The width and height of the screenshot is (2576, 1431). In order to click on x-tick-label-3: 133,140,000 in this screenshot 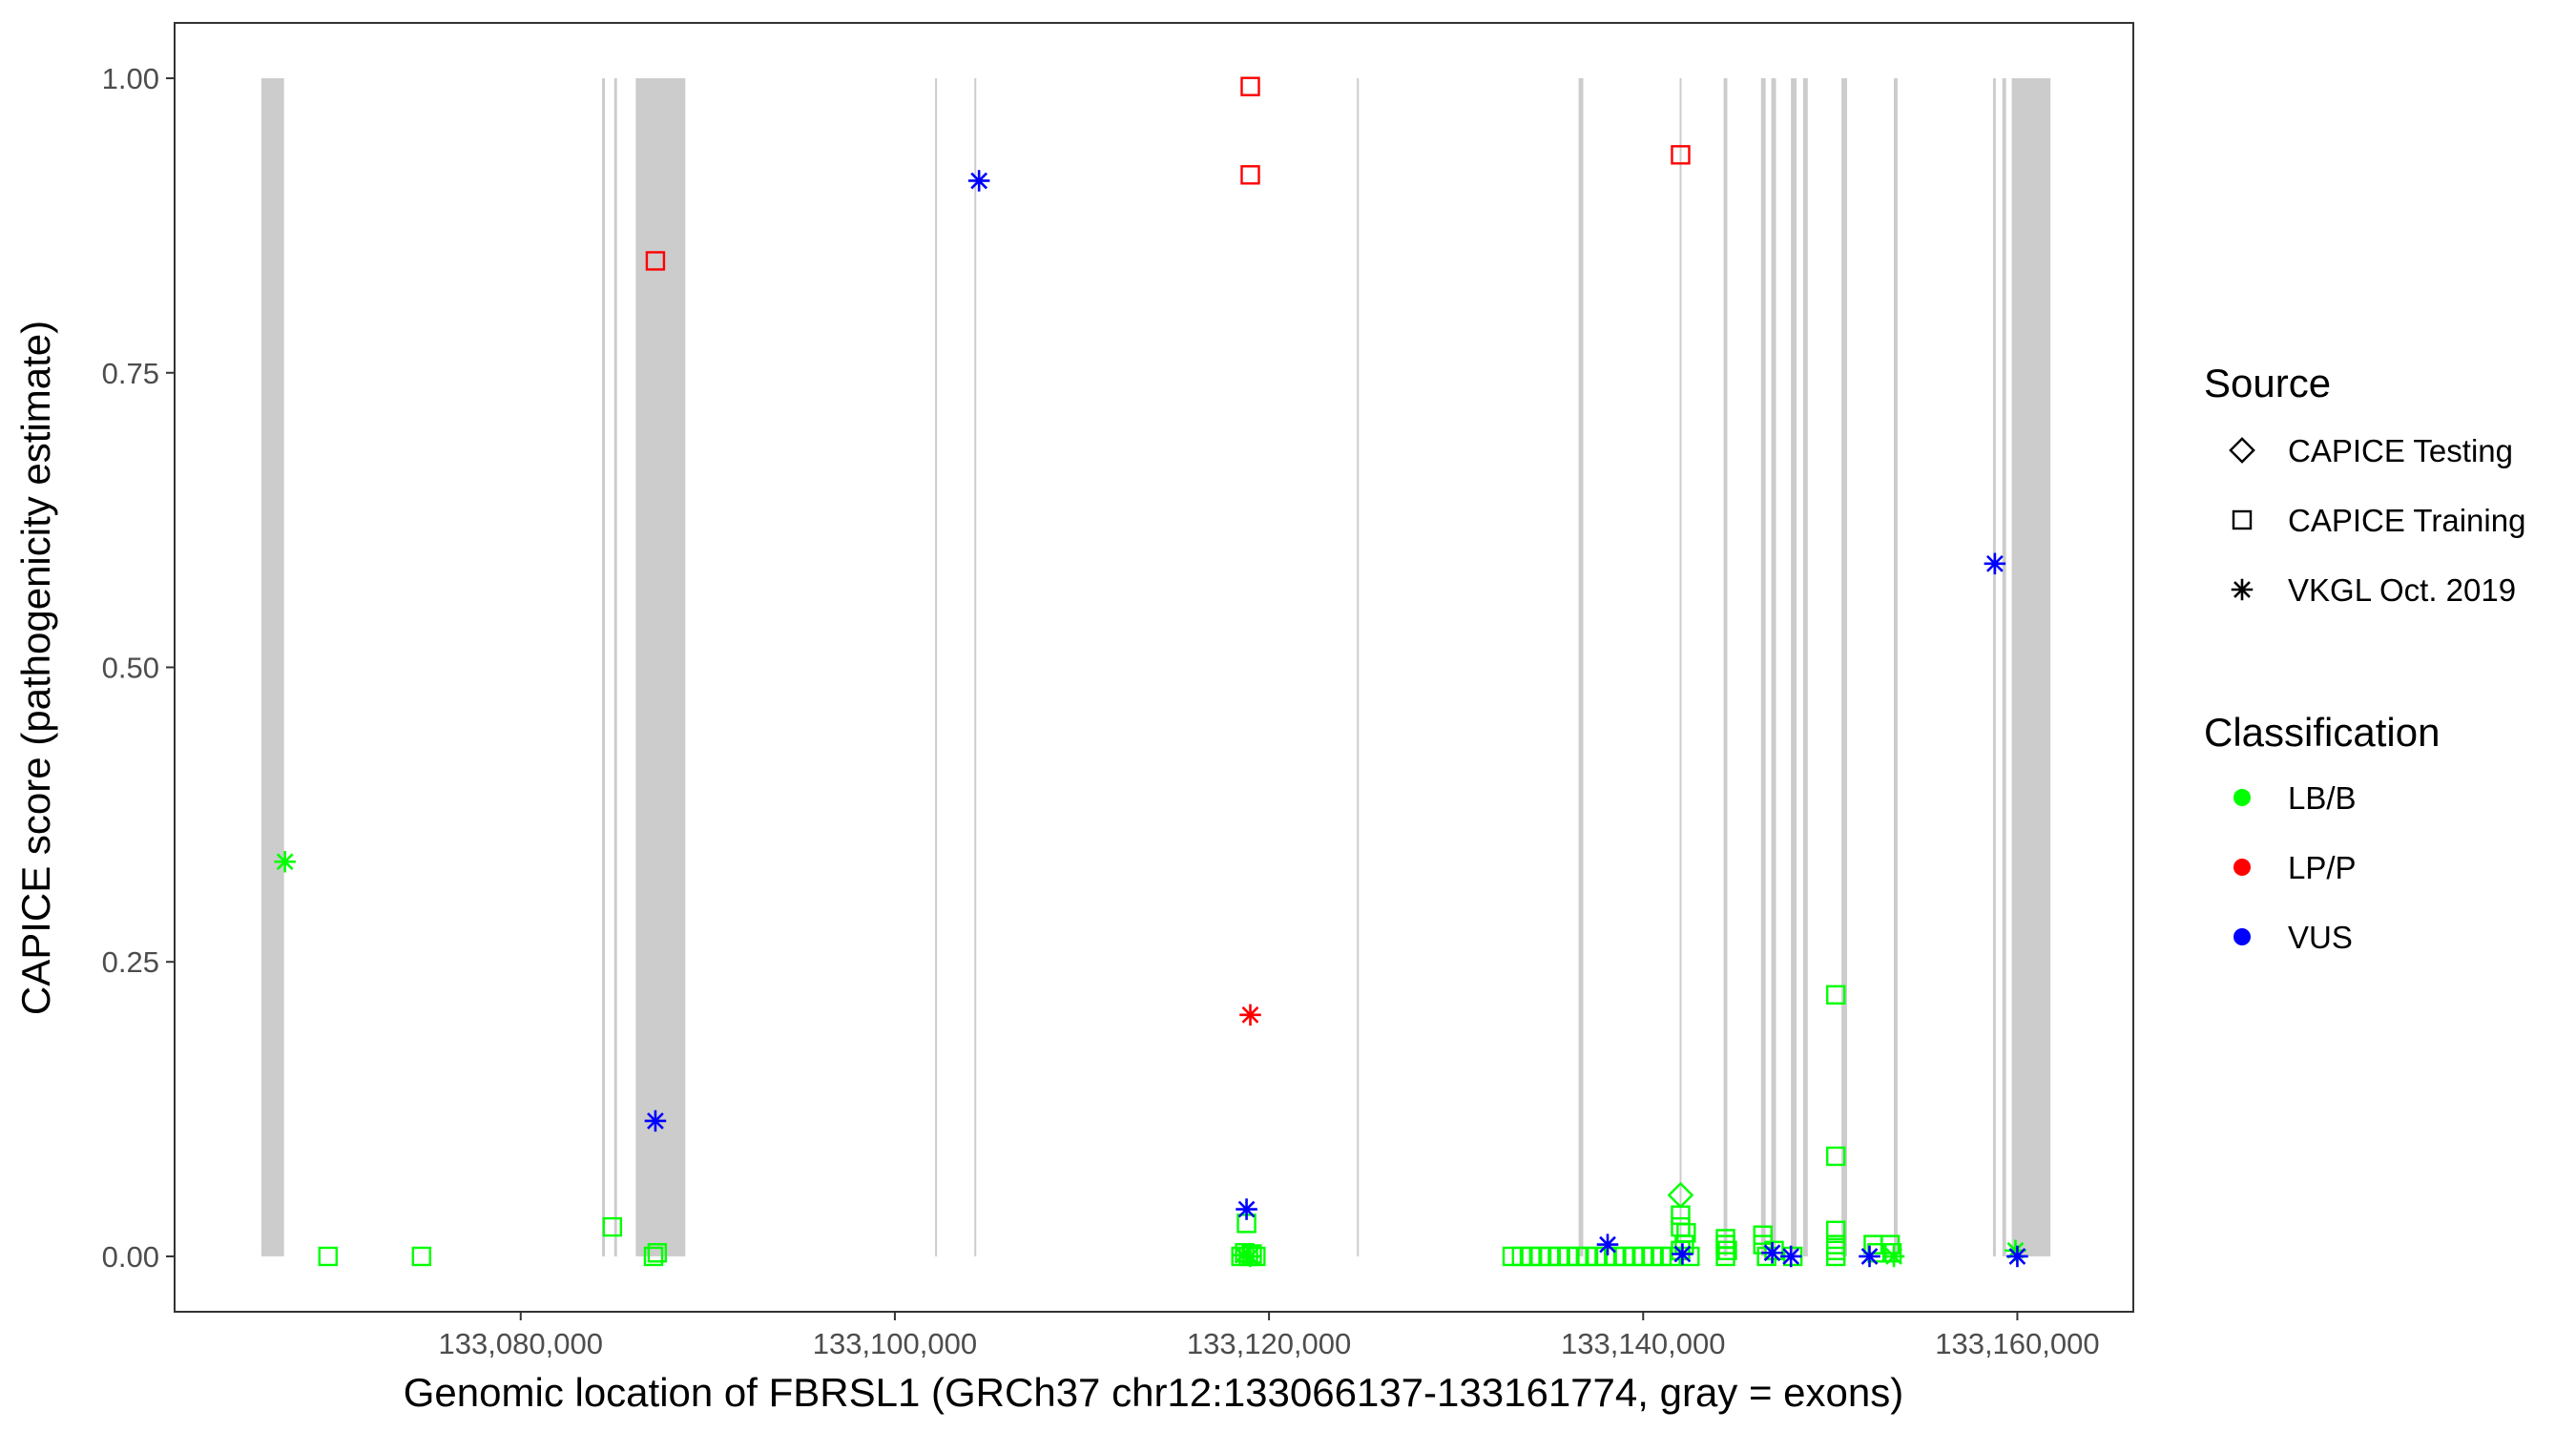, I will do `click(1643, 1343)`.